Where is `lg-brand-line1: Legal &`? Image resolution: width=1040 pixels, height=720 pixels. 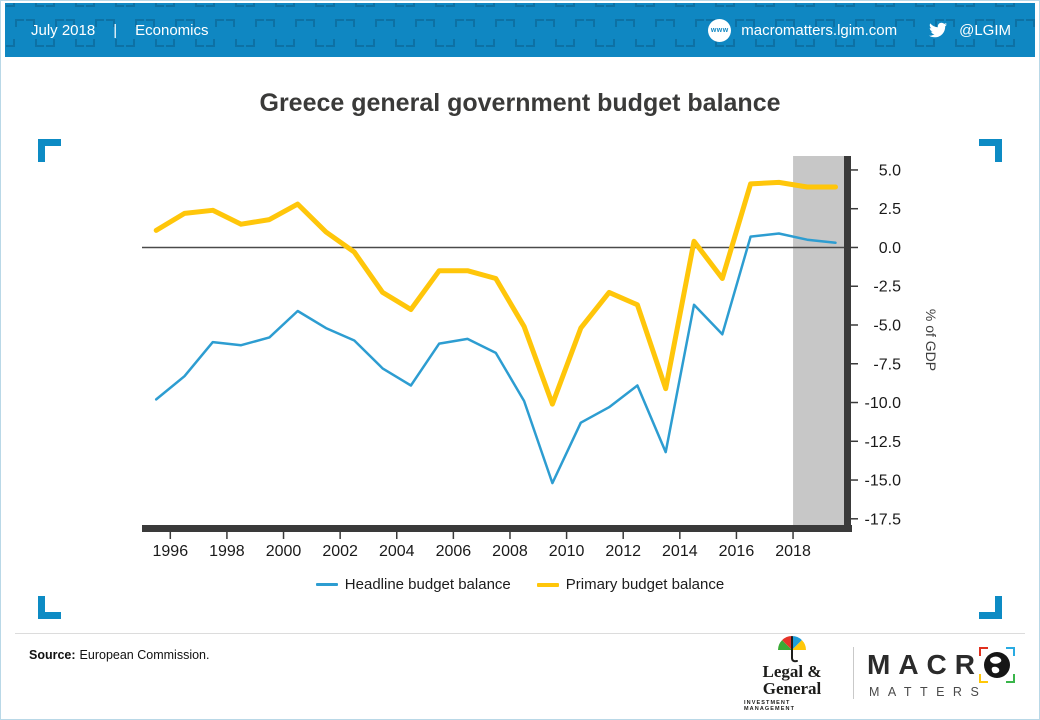 lg-brand-line1: Legal & is located at coordinates (792, 672).